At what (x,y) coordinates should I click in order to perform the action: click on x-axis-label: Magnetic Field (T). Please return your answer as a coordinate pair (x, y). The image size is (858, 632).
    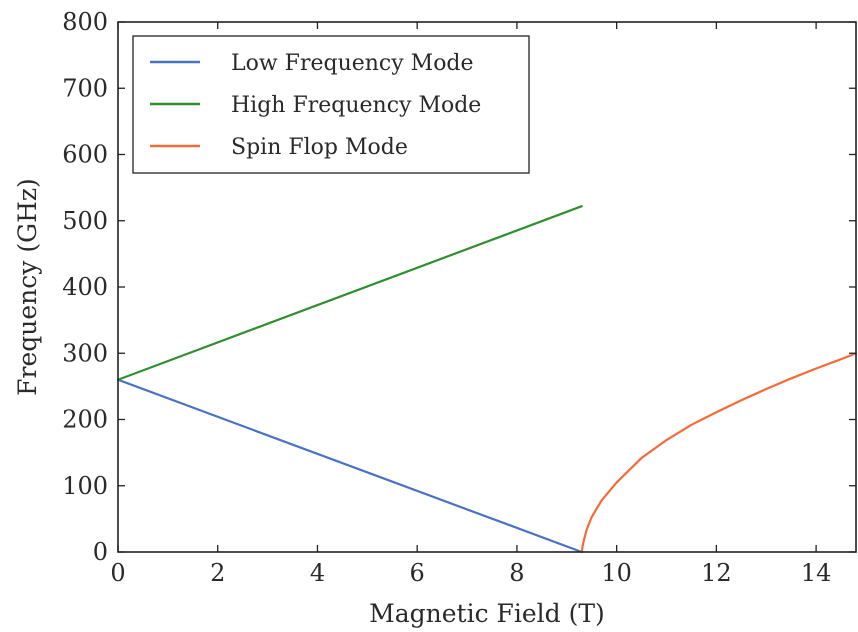
    Looking at the image, I should click on (487, 613).